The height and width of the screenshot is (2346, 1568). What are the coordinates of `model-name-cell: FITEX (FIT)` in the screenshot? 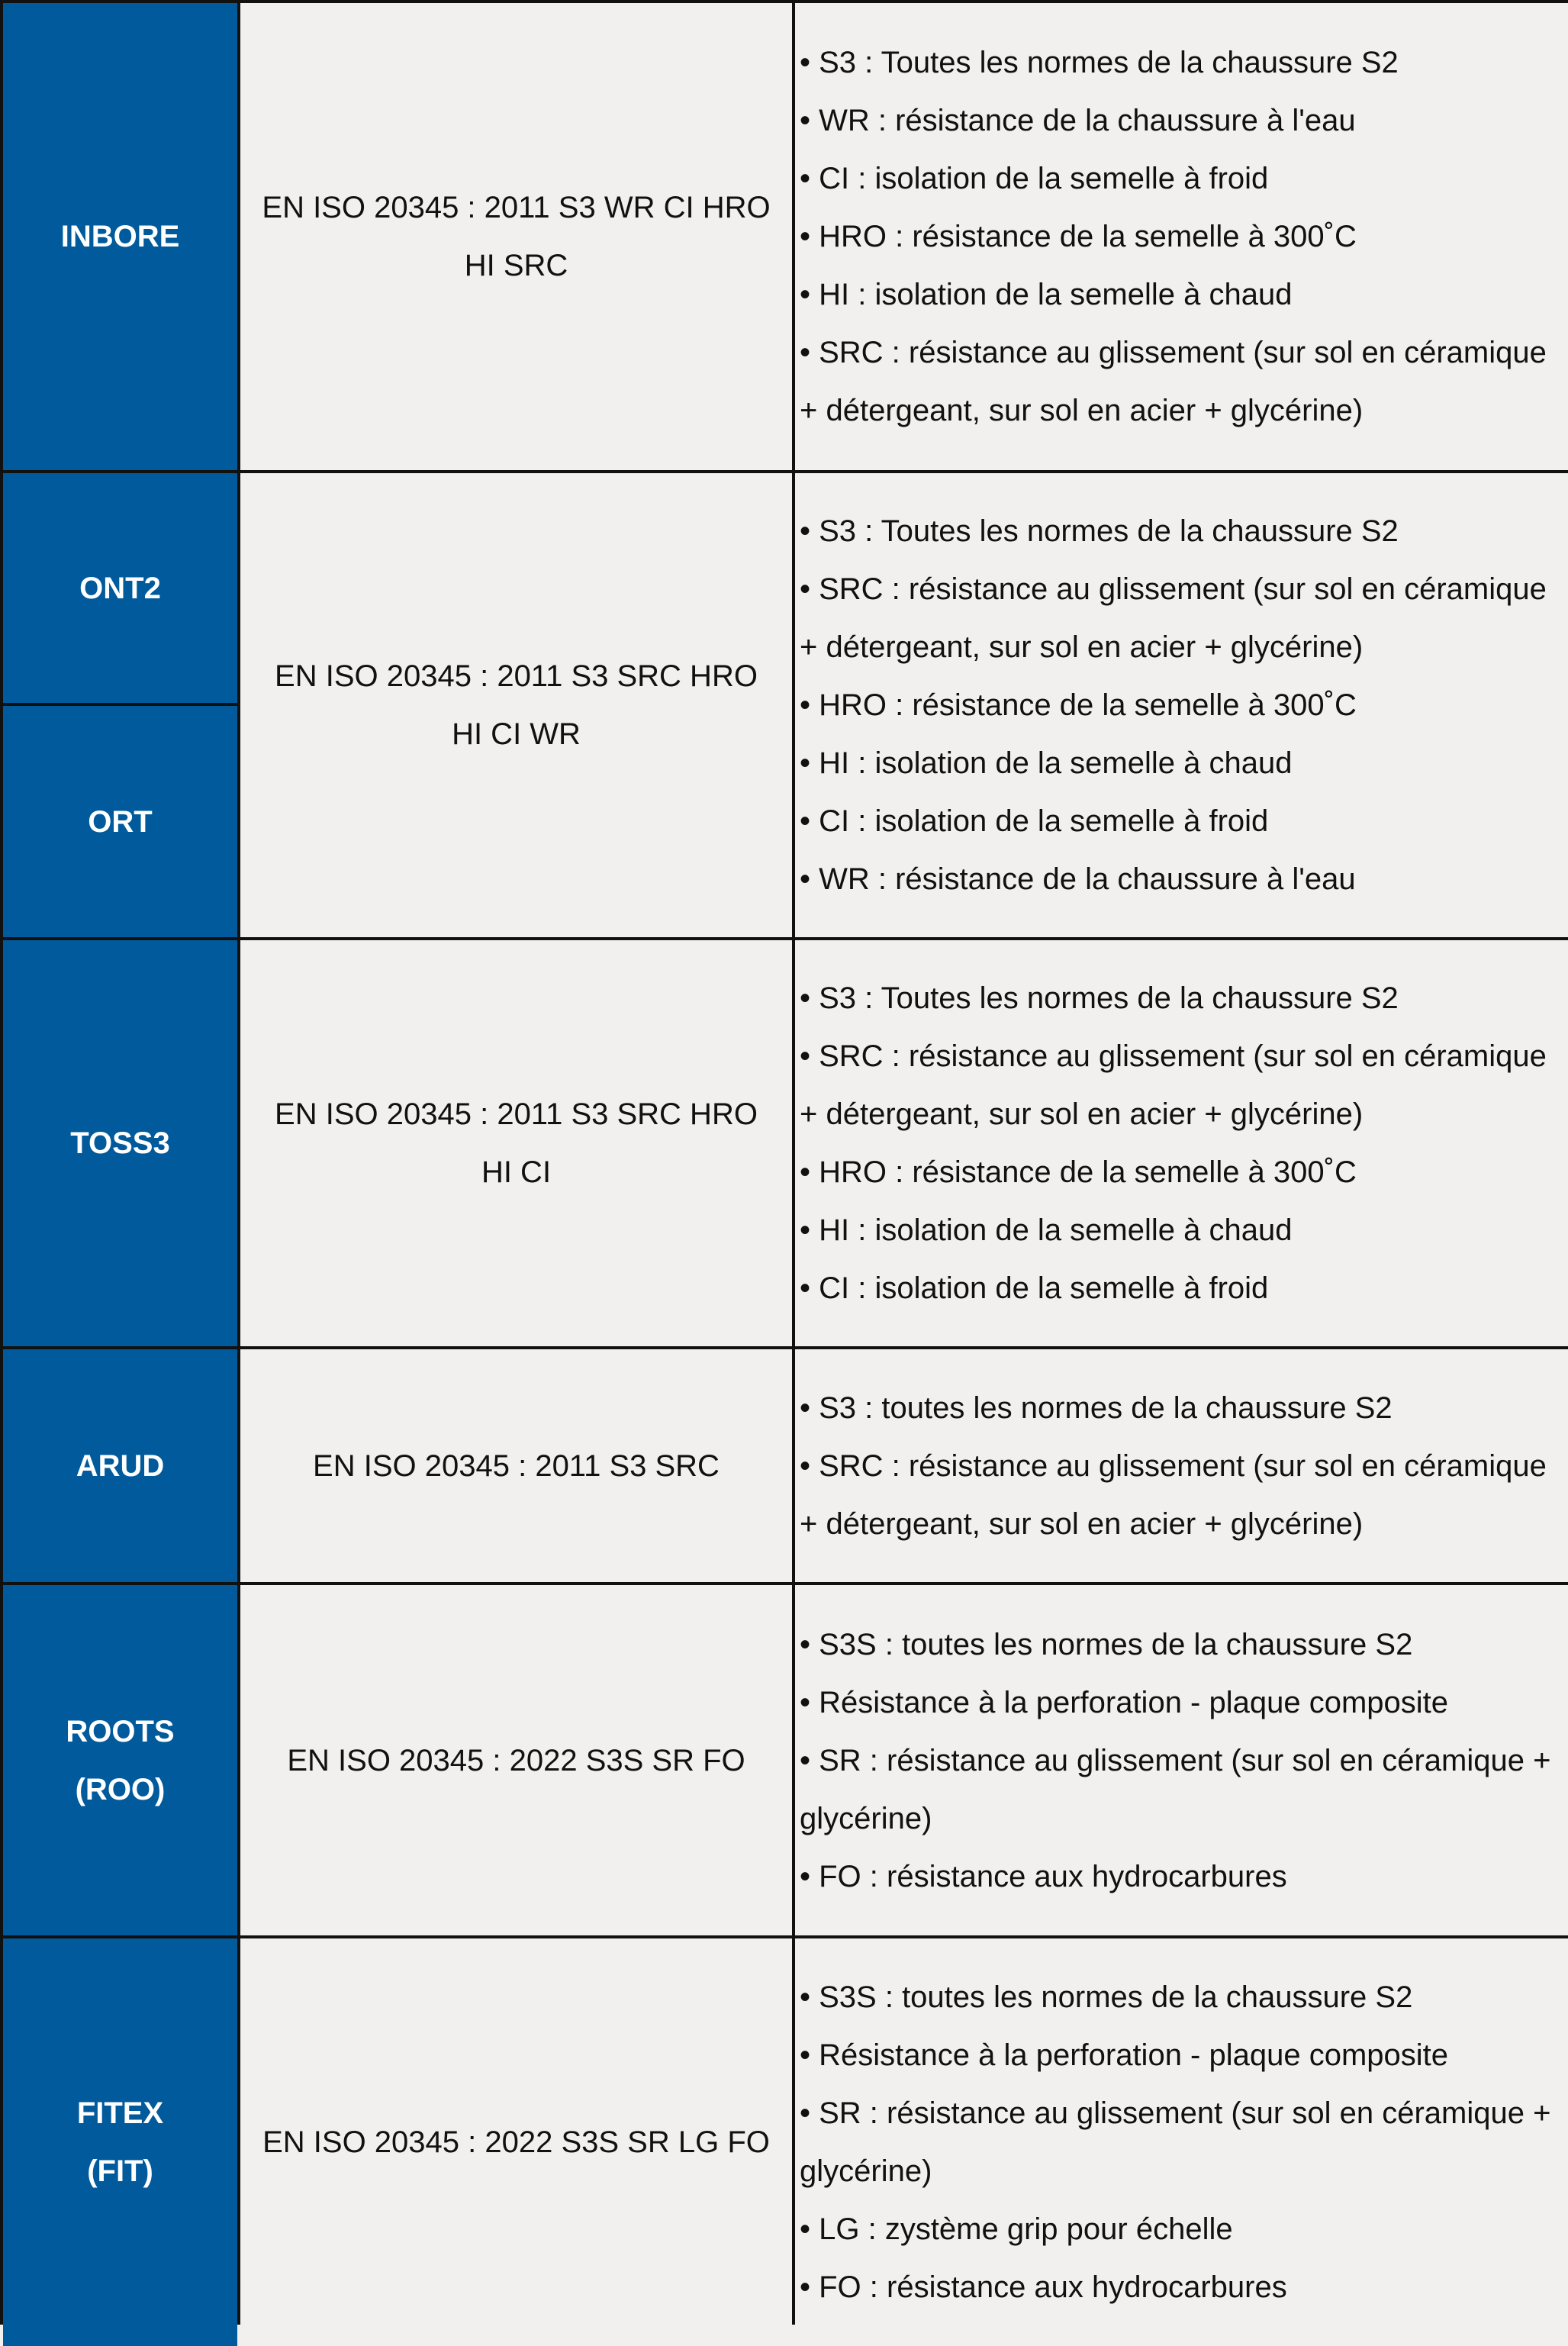 It's located at (120, 2142).